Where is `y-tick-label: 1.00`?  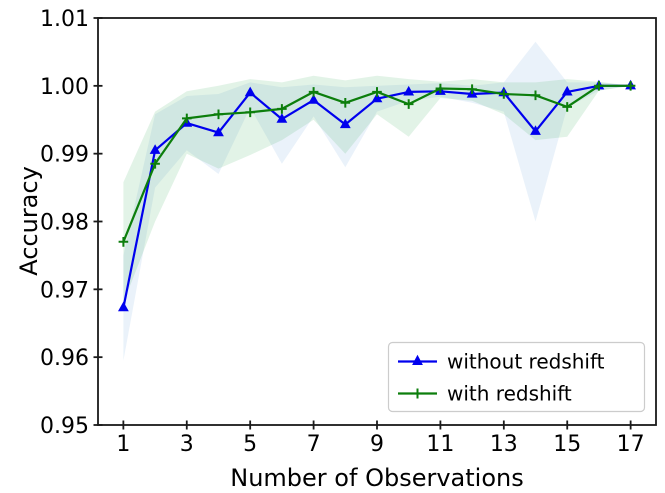 y-tick-label: 1.00 is located at coordinates (64, 87).